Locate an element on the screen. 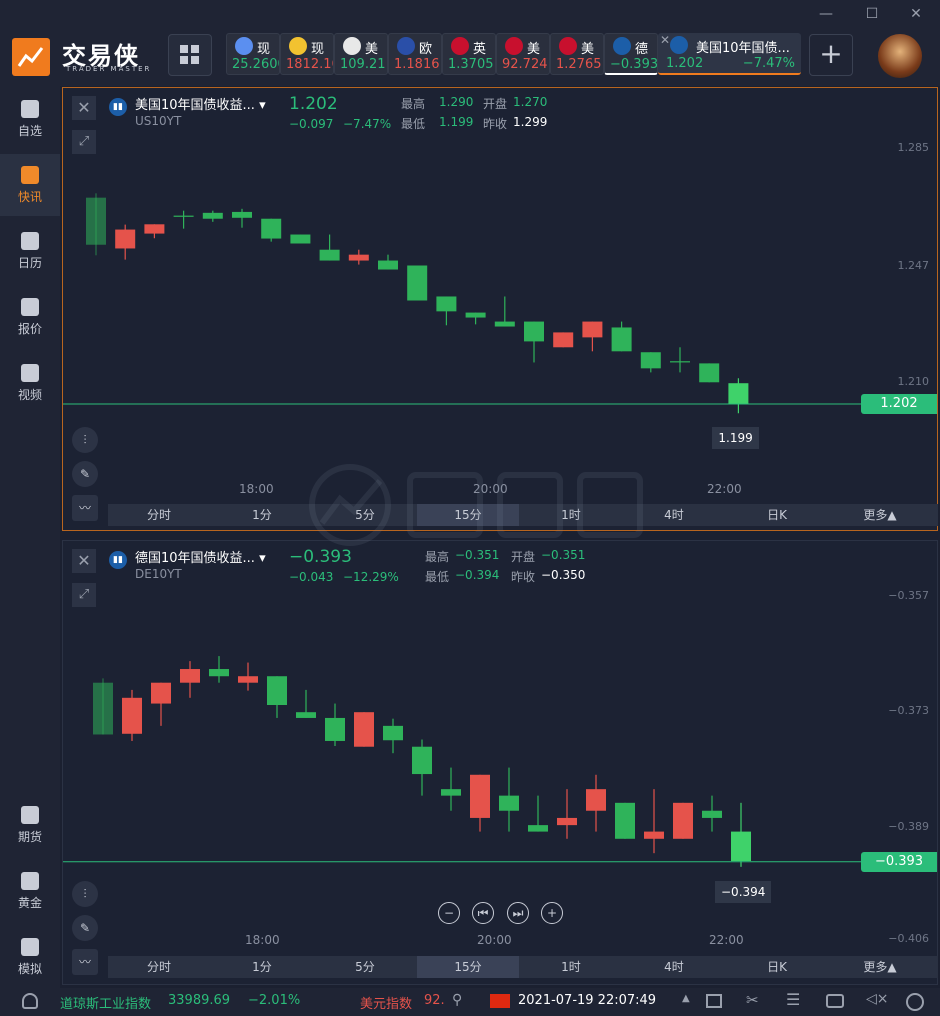 The height and width of the screenshot is (1016, 940). quote-tab: 美 1.2765 is located at coordinates (577, 54).